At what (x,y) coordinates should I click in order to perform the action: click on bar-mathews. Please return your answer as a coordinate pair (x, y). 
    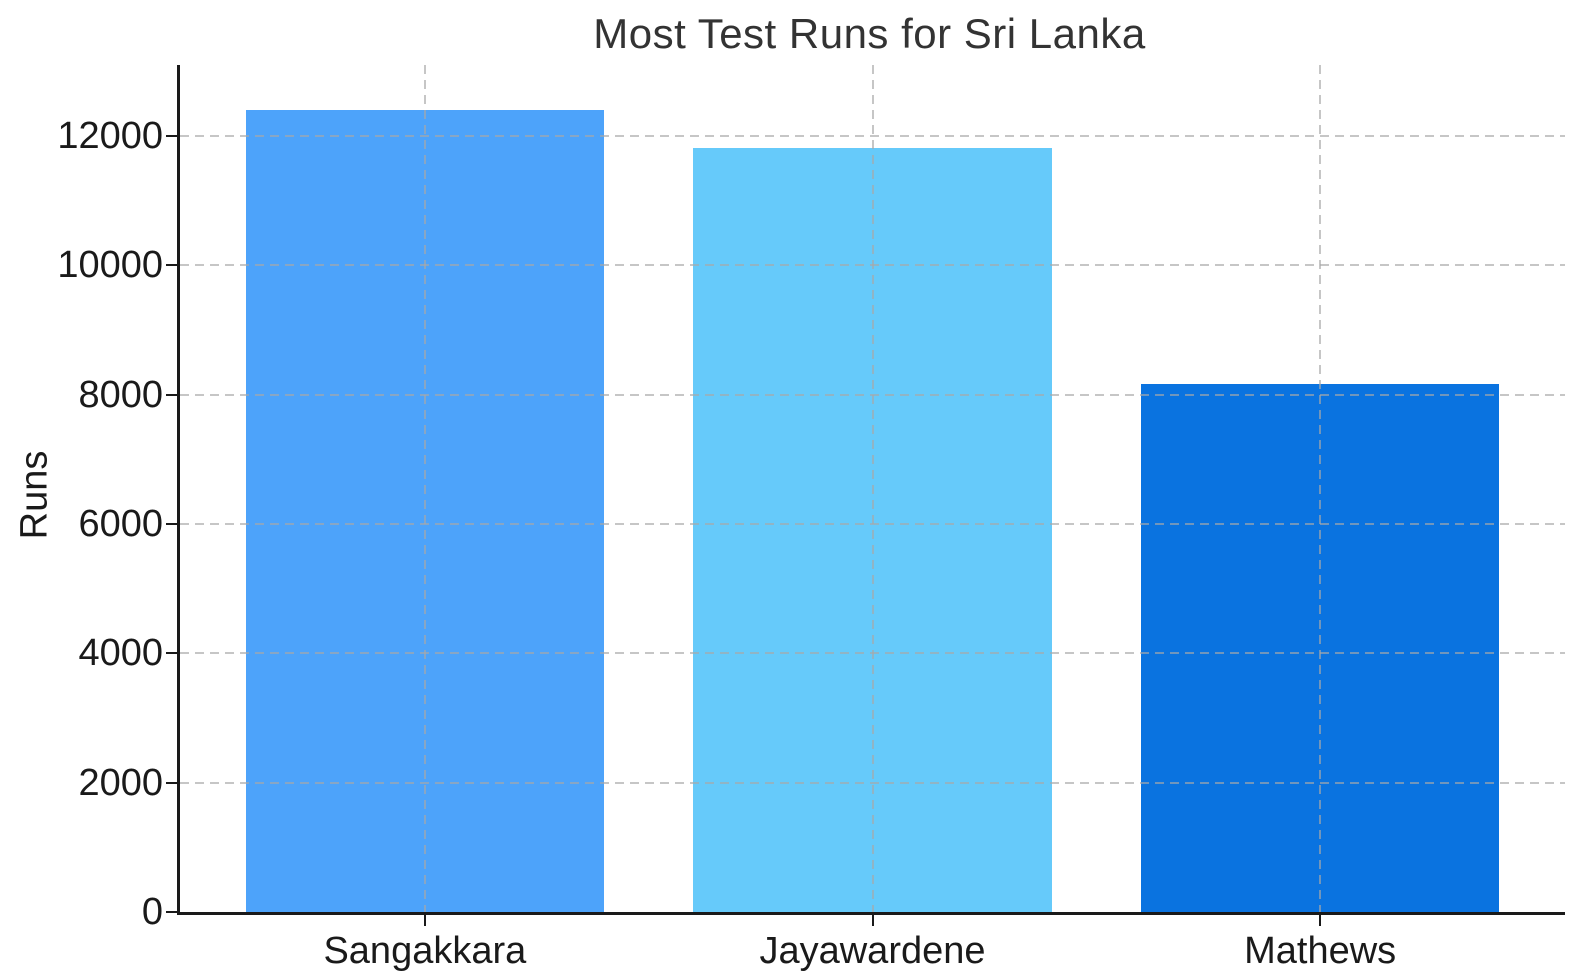
    Looking at the image, I should click on (1320, 647).